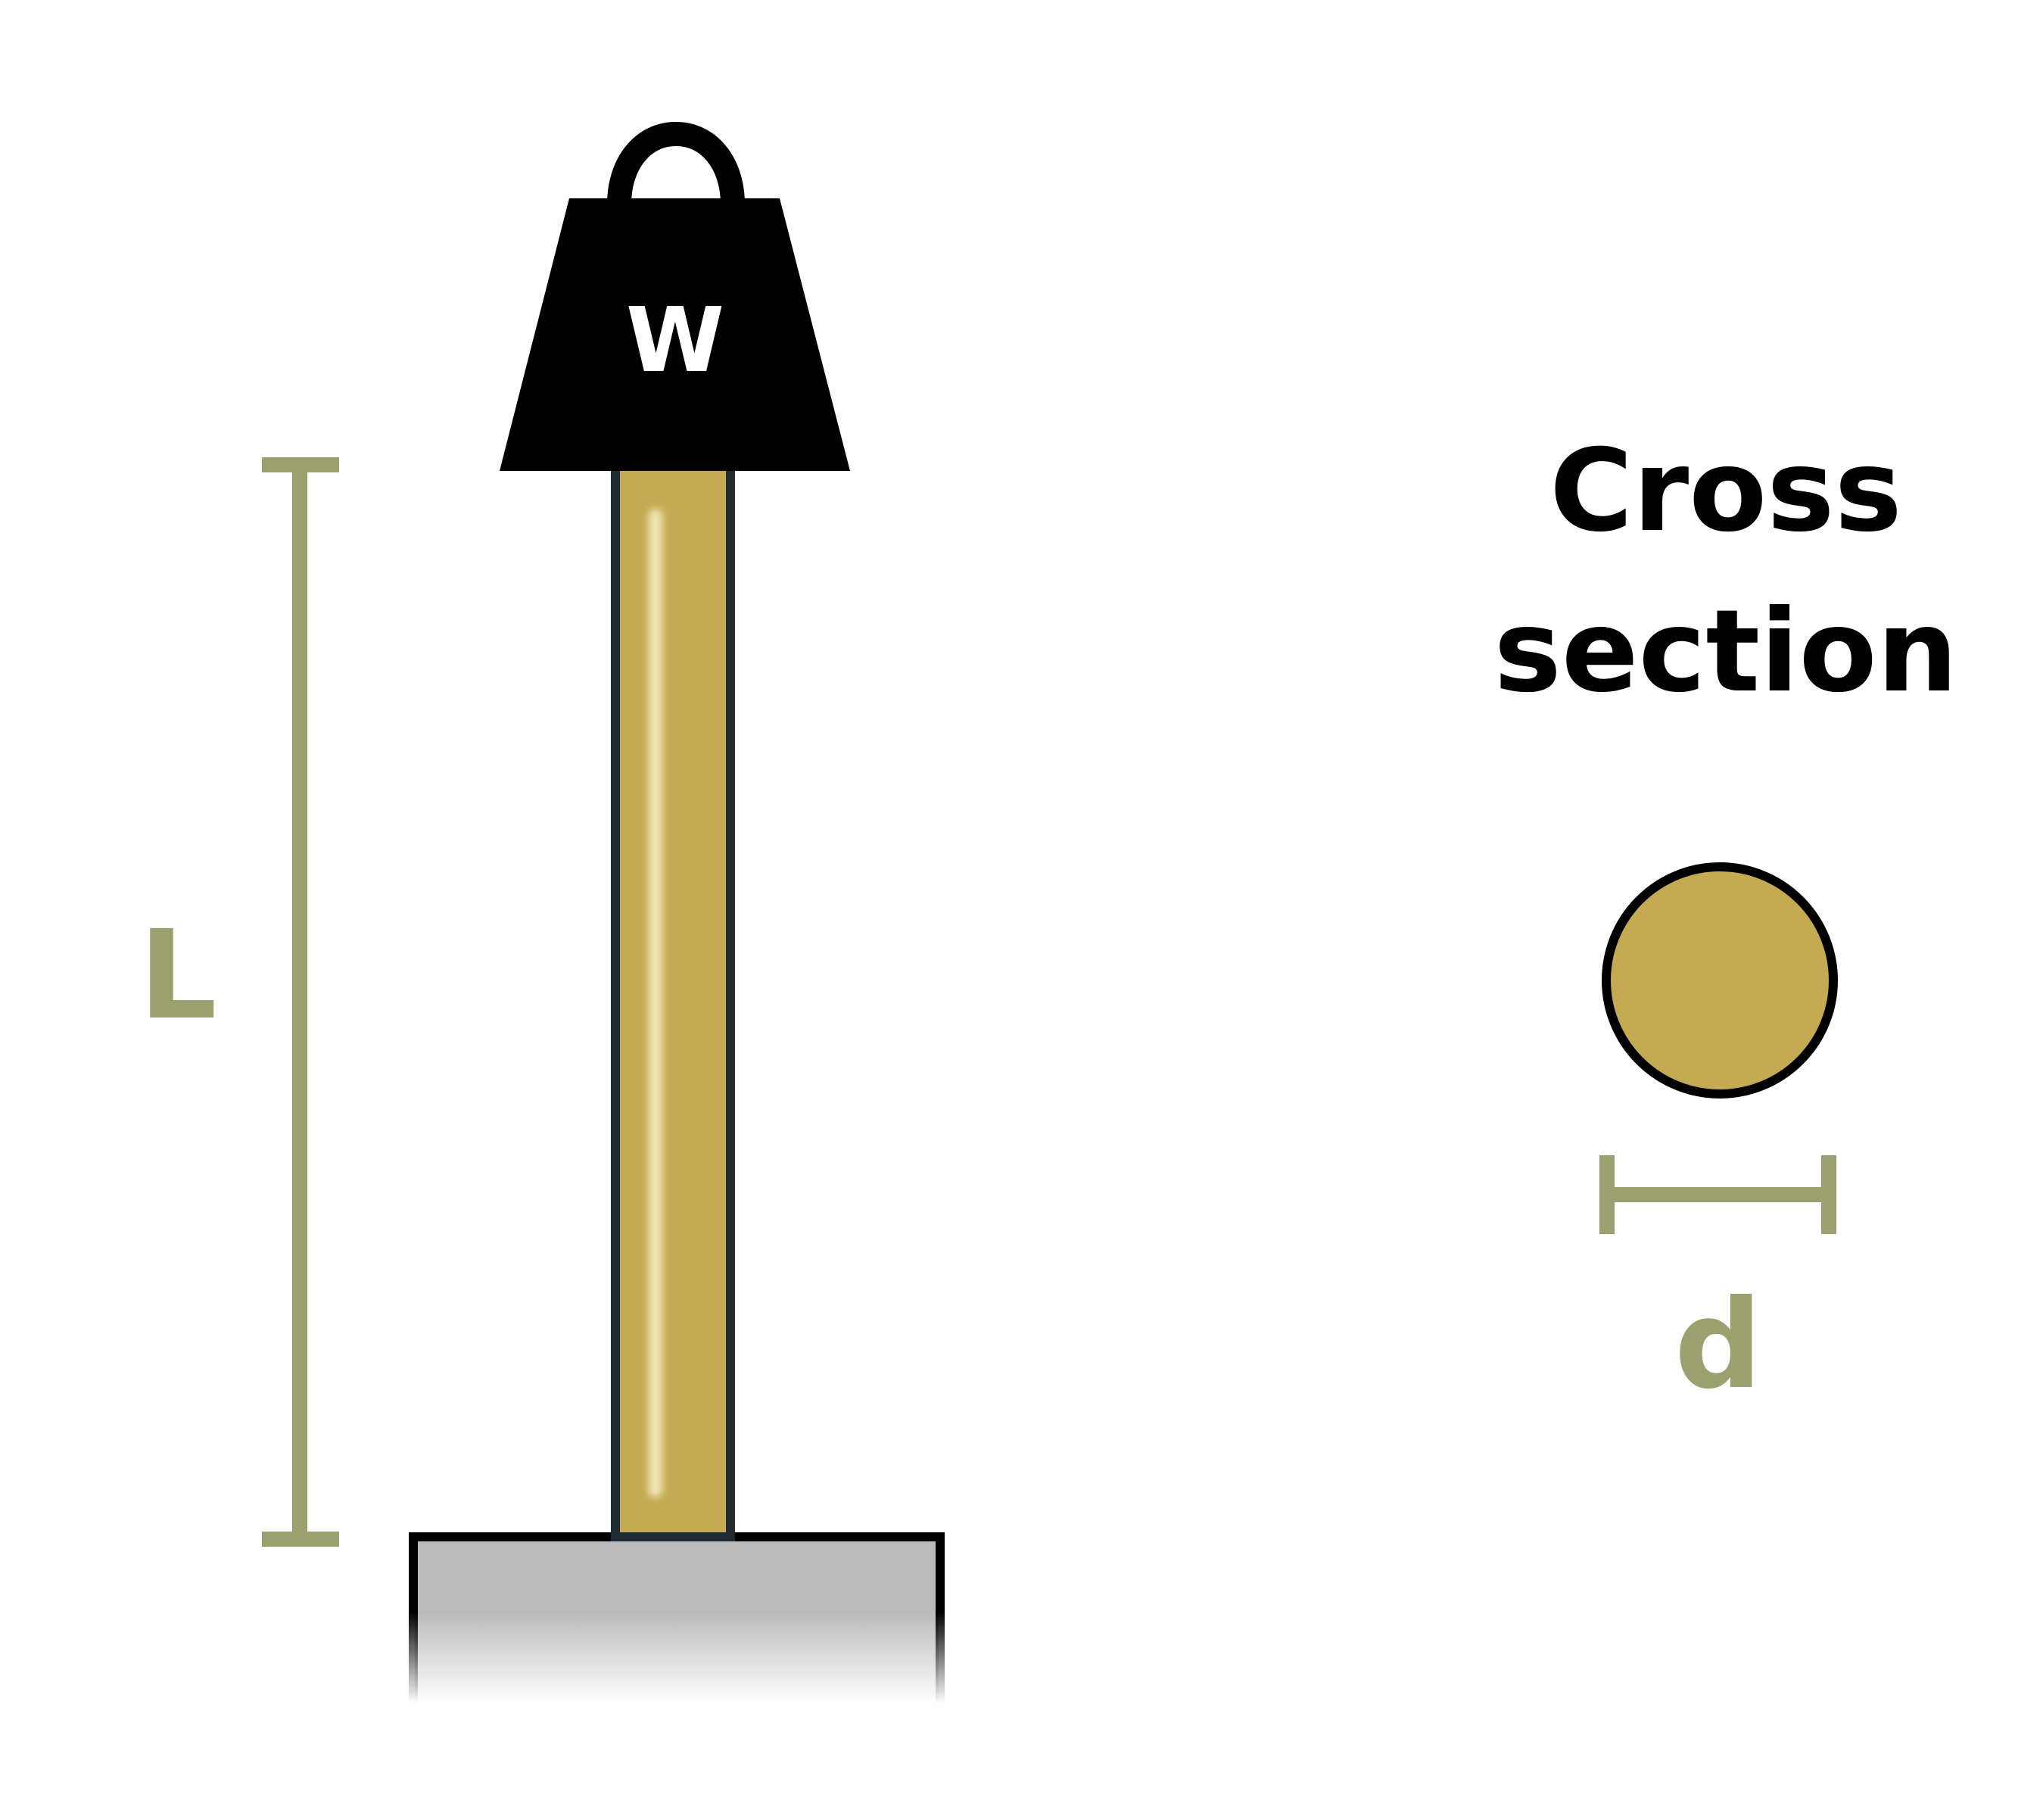 This screenshot has height=1820, width=2043. Describe the element at coordinates (1718, 1345) in the screenshot. I see `diameter-label: d` at that location.